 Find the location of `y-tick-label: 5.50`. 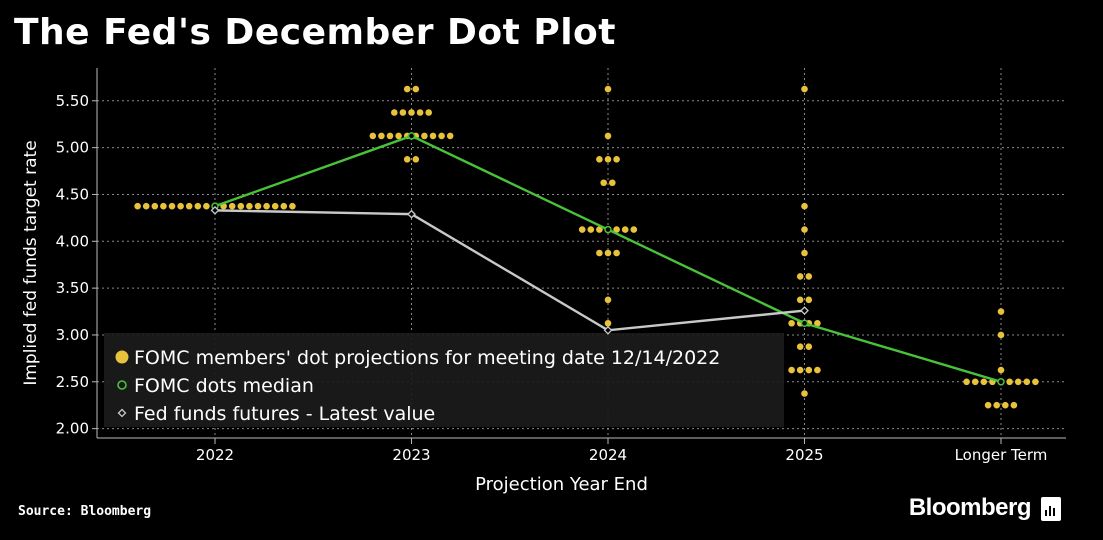

y-tick-label: 5.50 is located at coordinates (72, 101).